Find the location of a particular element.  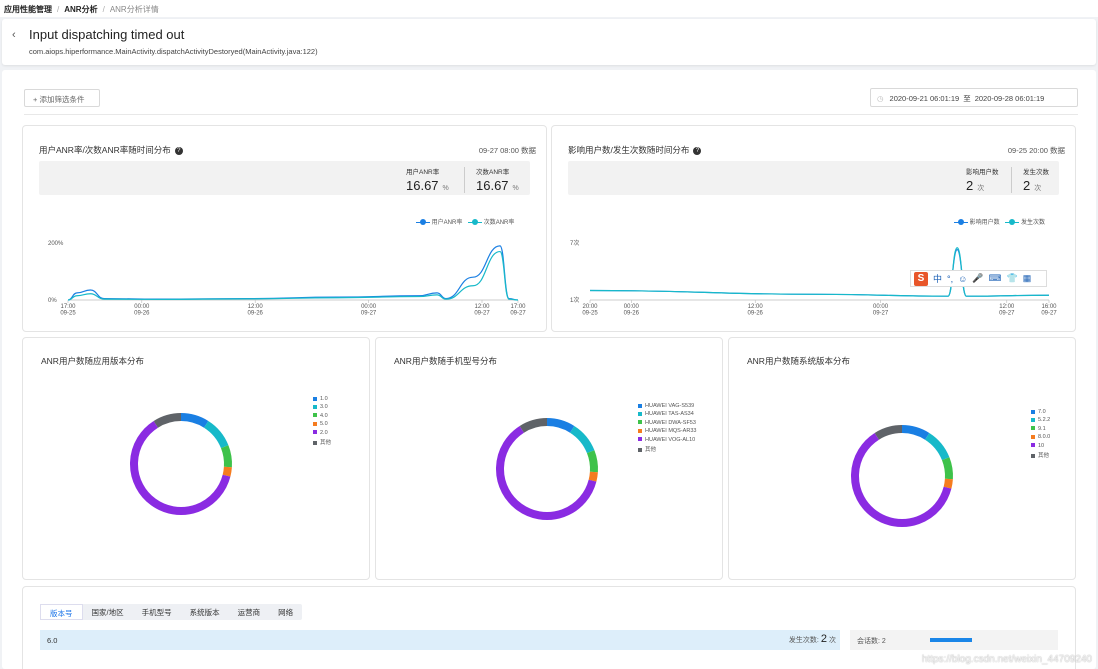

legend-item: HUAWEI VAG-S539 is located at coordinates (667, 406).